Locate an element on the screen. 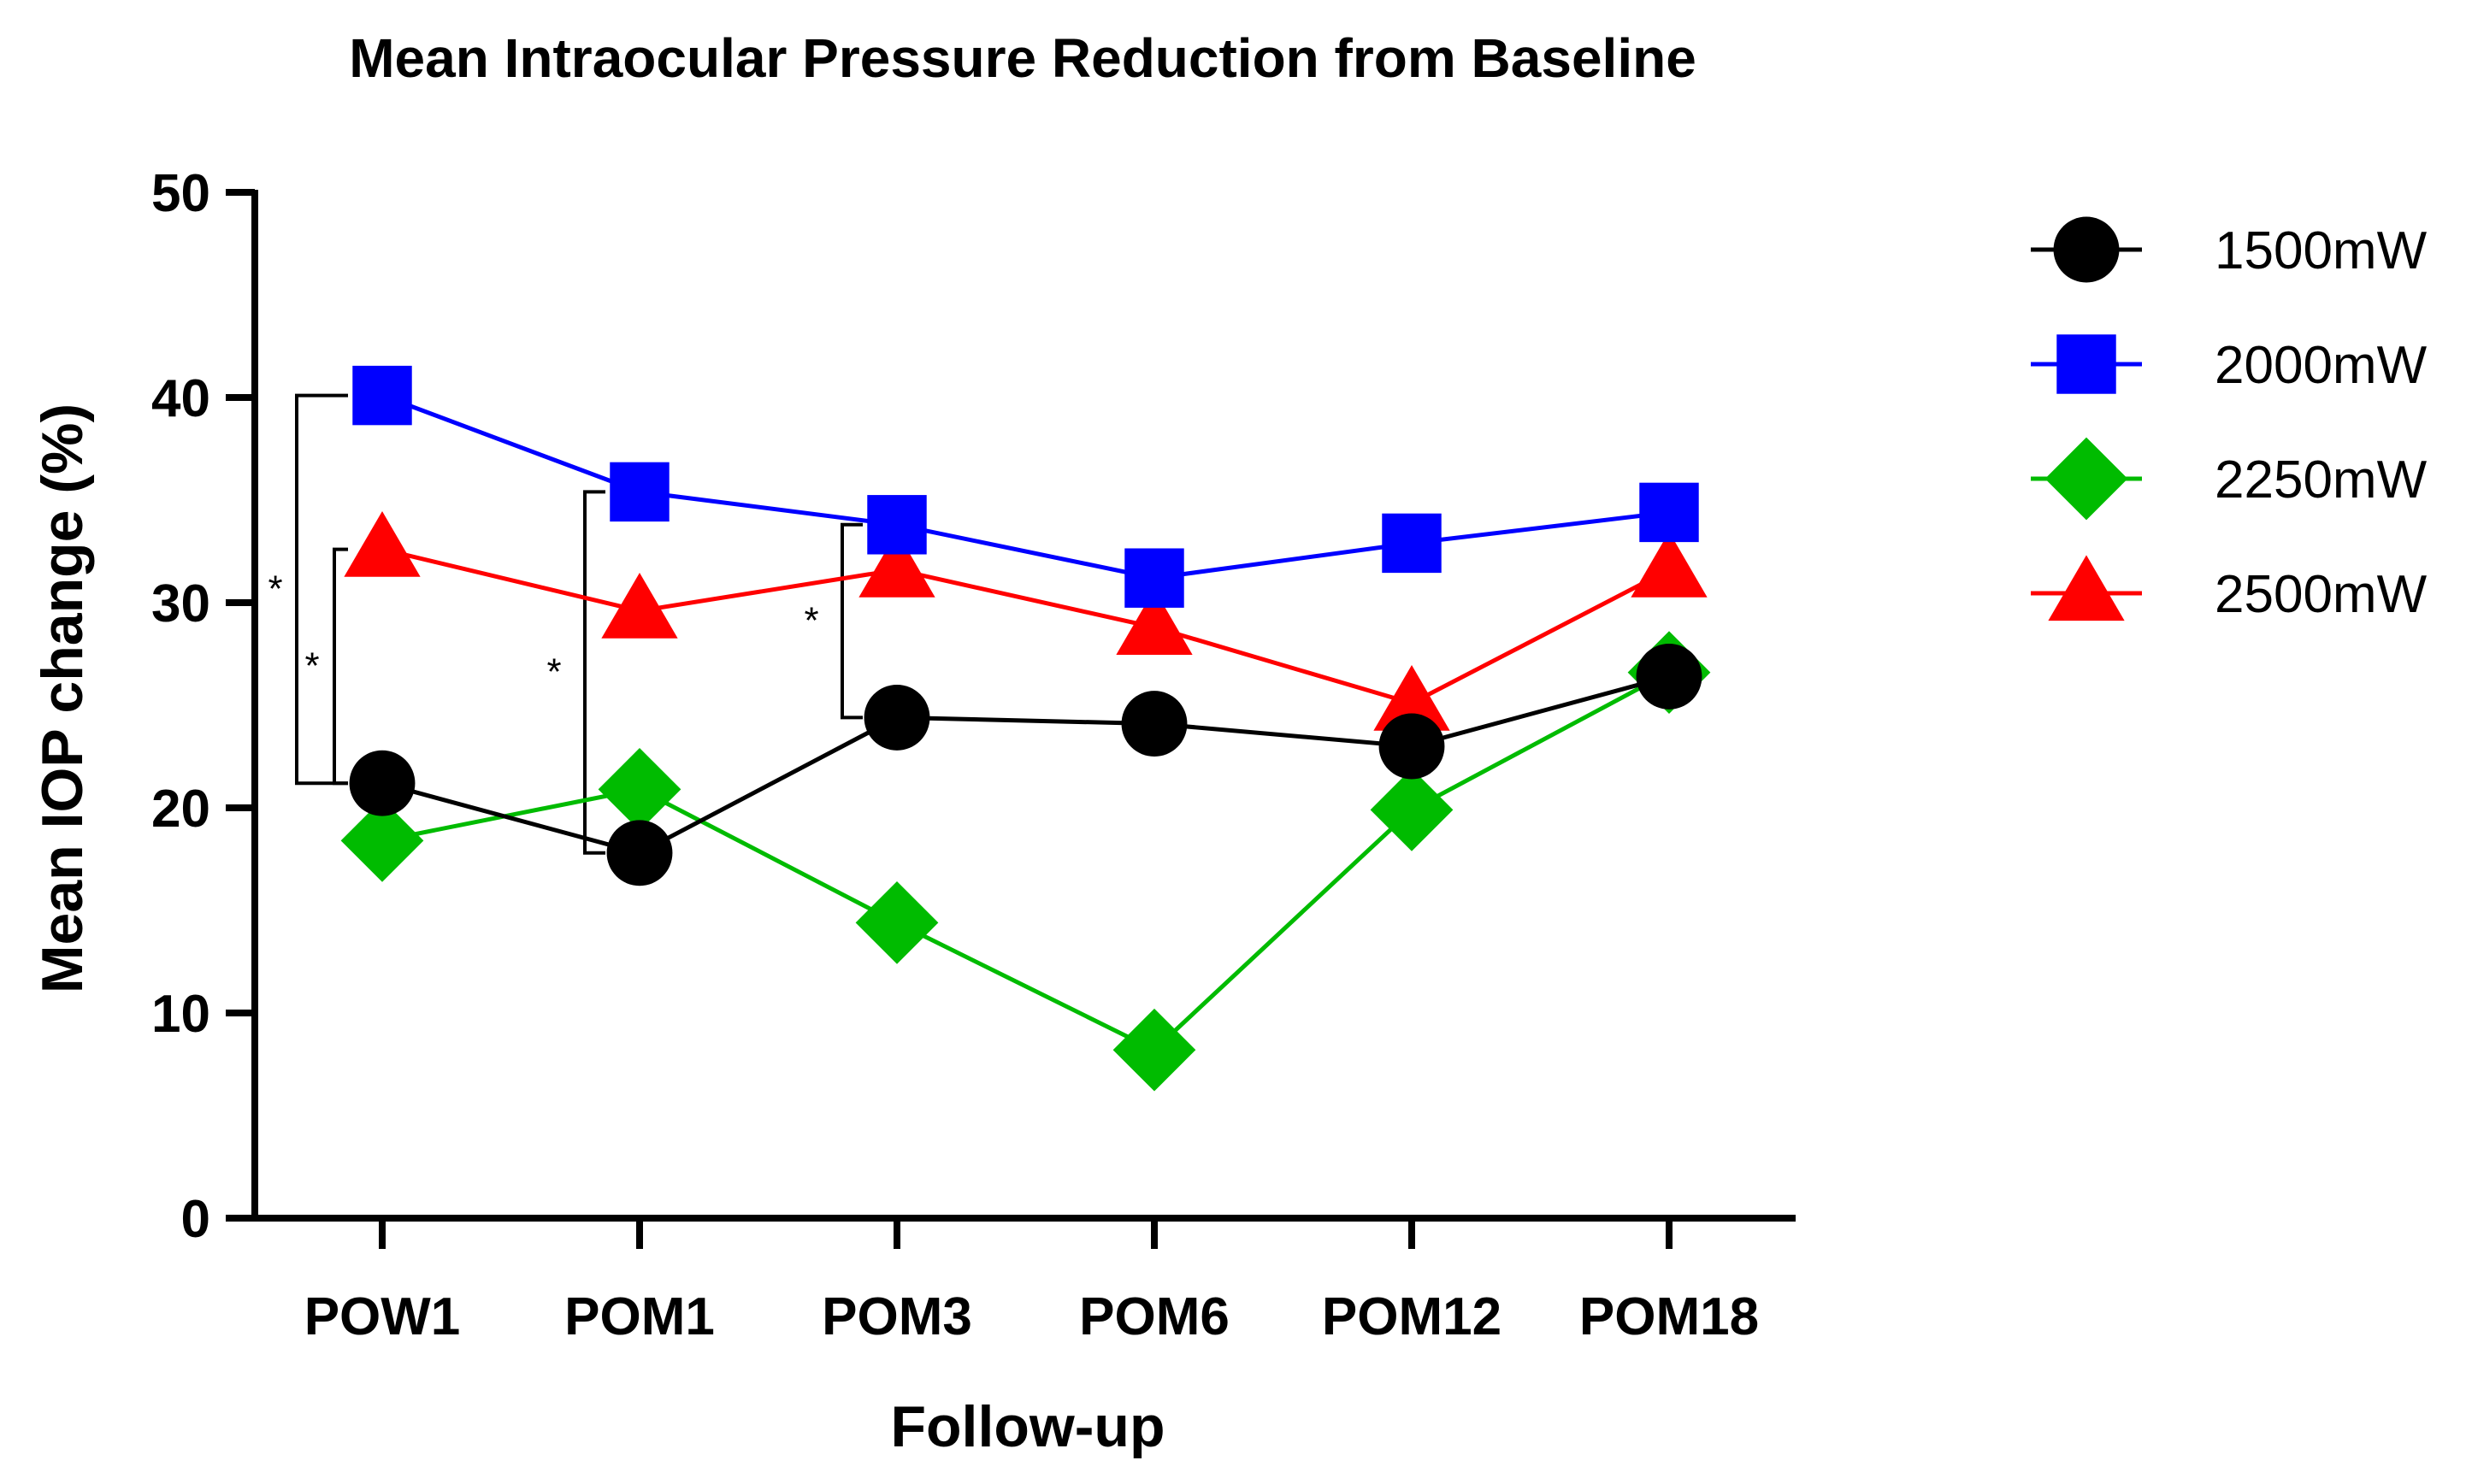 Image resolution: width=2472 pixels, height=1484 pixels. x-tick-label-POW1: POW1 is located at coordinates (382, 1316).